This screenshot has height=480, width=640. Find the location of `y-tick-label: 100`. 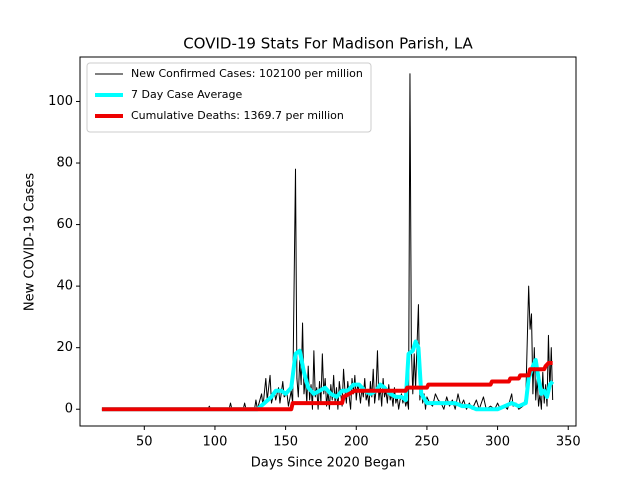

y-tick-label: 100 is located at coordinates (60, 101).